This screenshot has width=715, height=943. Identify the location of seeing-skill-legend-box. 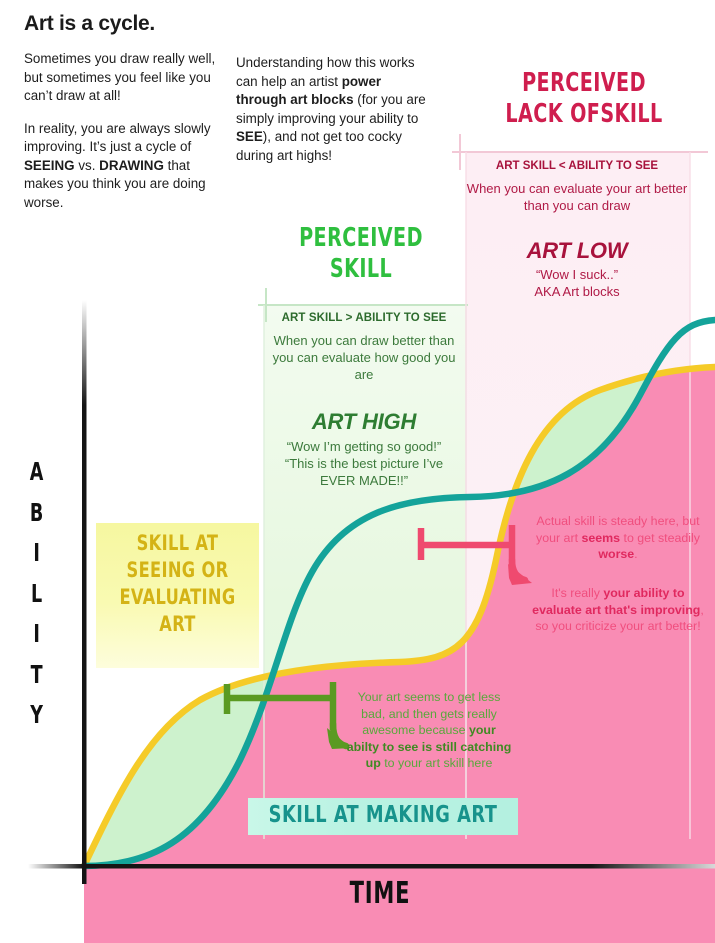
(177, 595).